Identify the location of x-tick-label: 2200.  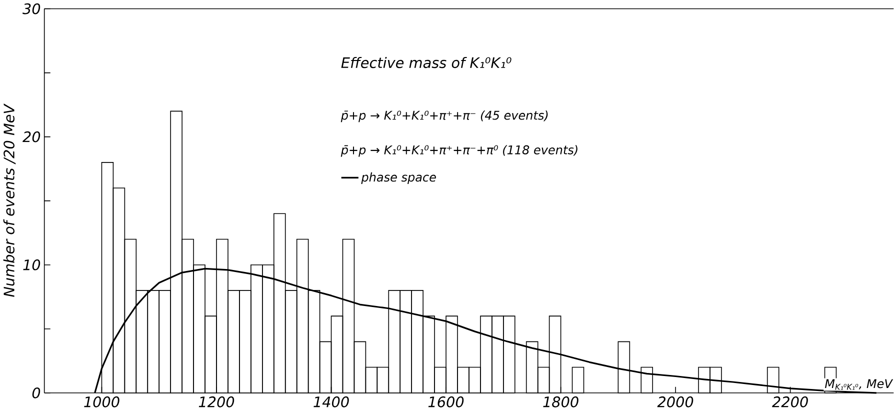
(790, 402).